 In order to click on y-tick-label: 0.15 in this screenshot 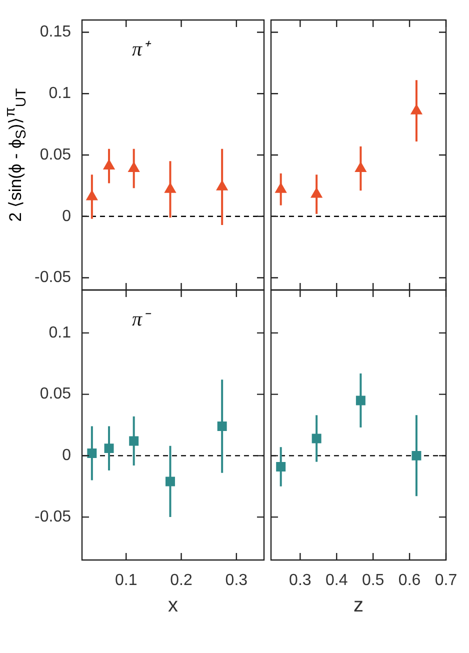, I will do `click(56, 32)`.